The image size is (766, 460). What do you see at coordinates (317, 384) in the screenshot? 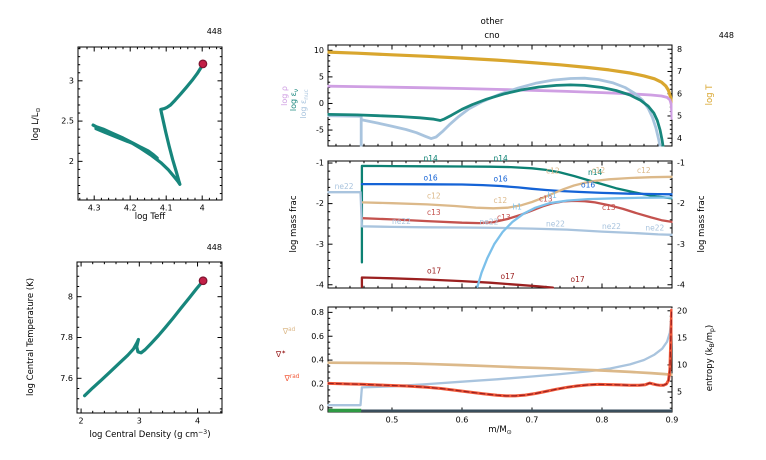
I see `y-tick-label: 0.2` at bounding box center [317, 384].